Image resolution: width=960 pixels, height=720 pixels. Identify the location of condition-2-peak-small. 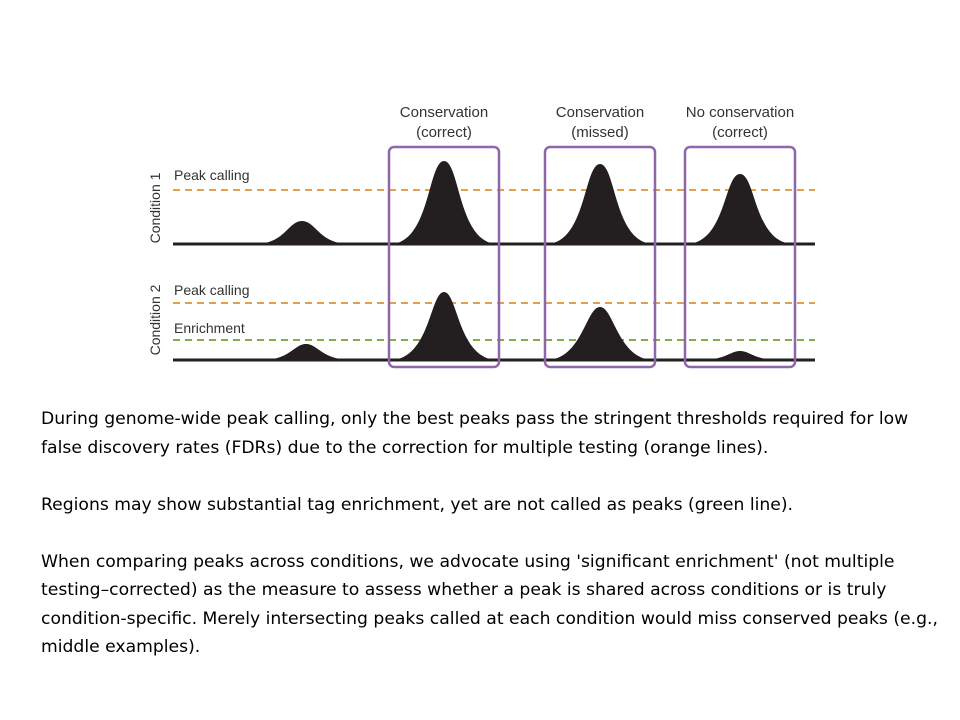
(307, 352).